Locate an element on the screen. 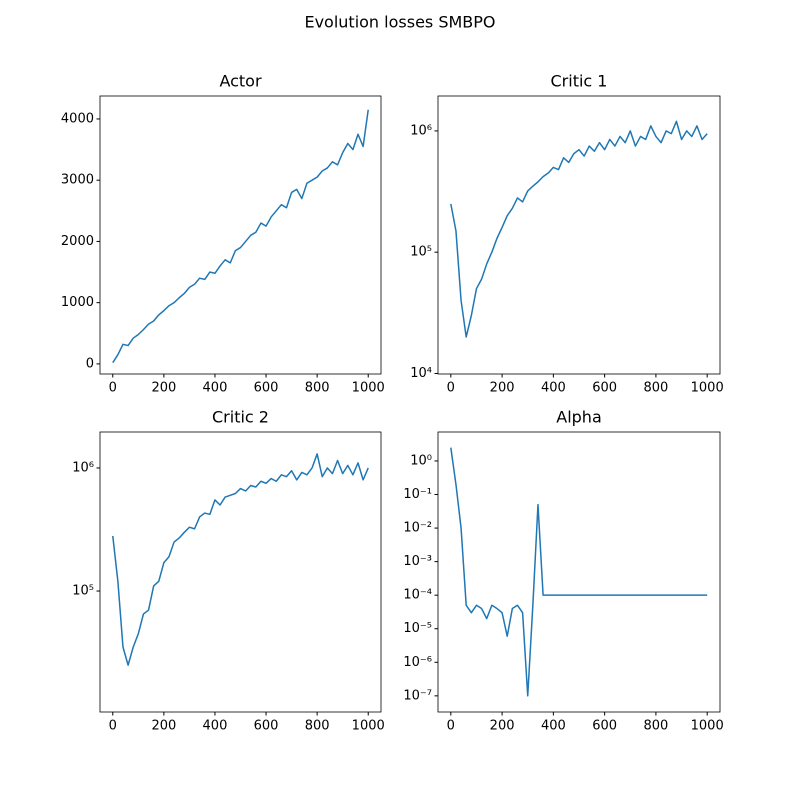  y-tick-label: 2000 is located at coordinates (77, 241).